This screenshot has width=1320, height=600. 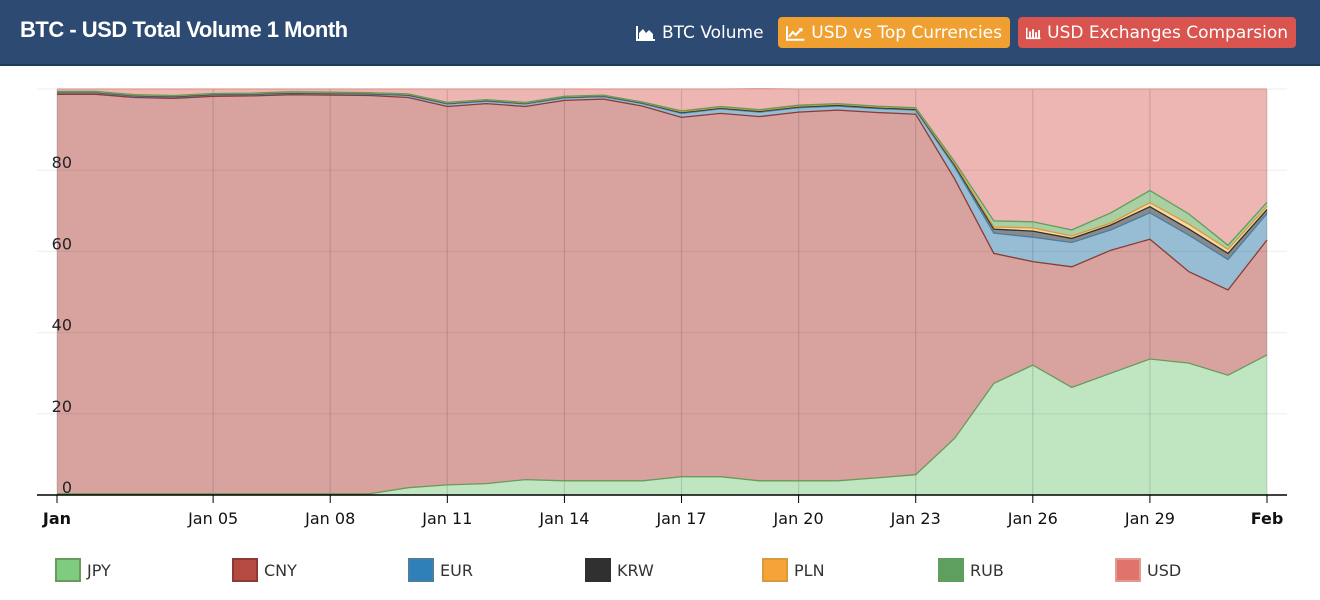 I want to click on legend-label: CNY, so click(x=280, y=570).